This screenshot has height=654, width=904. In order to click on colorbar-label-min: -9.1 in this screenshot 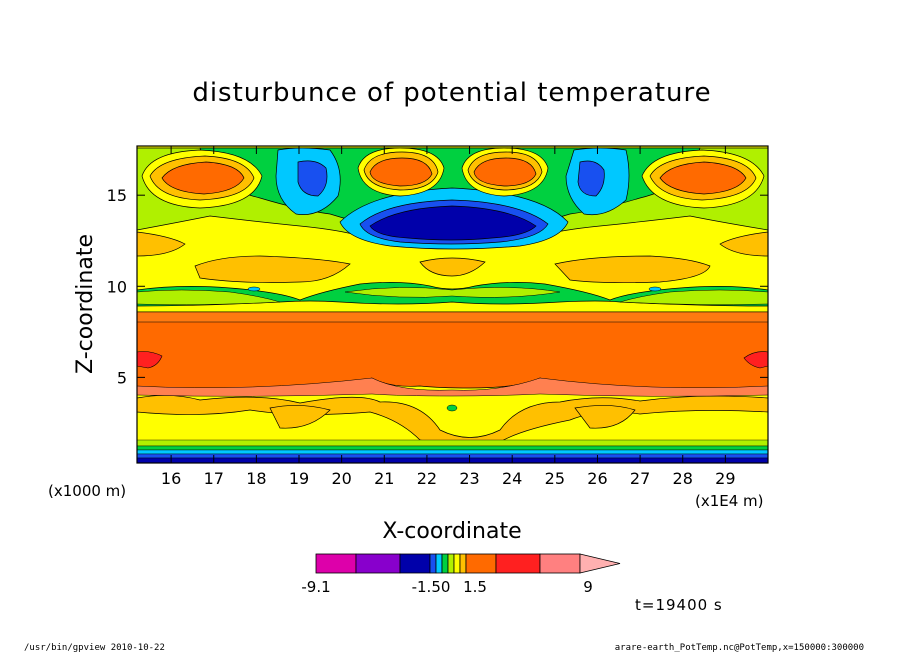, I will do `click(315, 587)`.